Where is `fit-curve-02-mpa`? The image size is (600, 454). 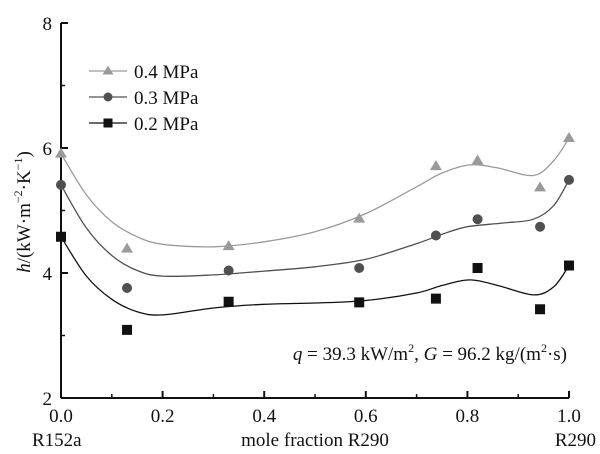 fit-curve-02-mpa is located at coordinates (315, 276).